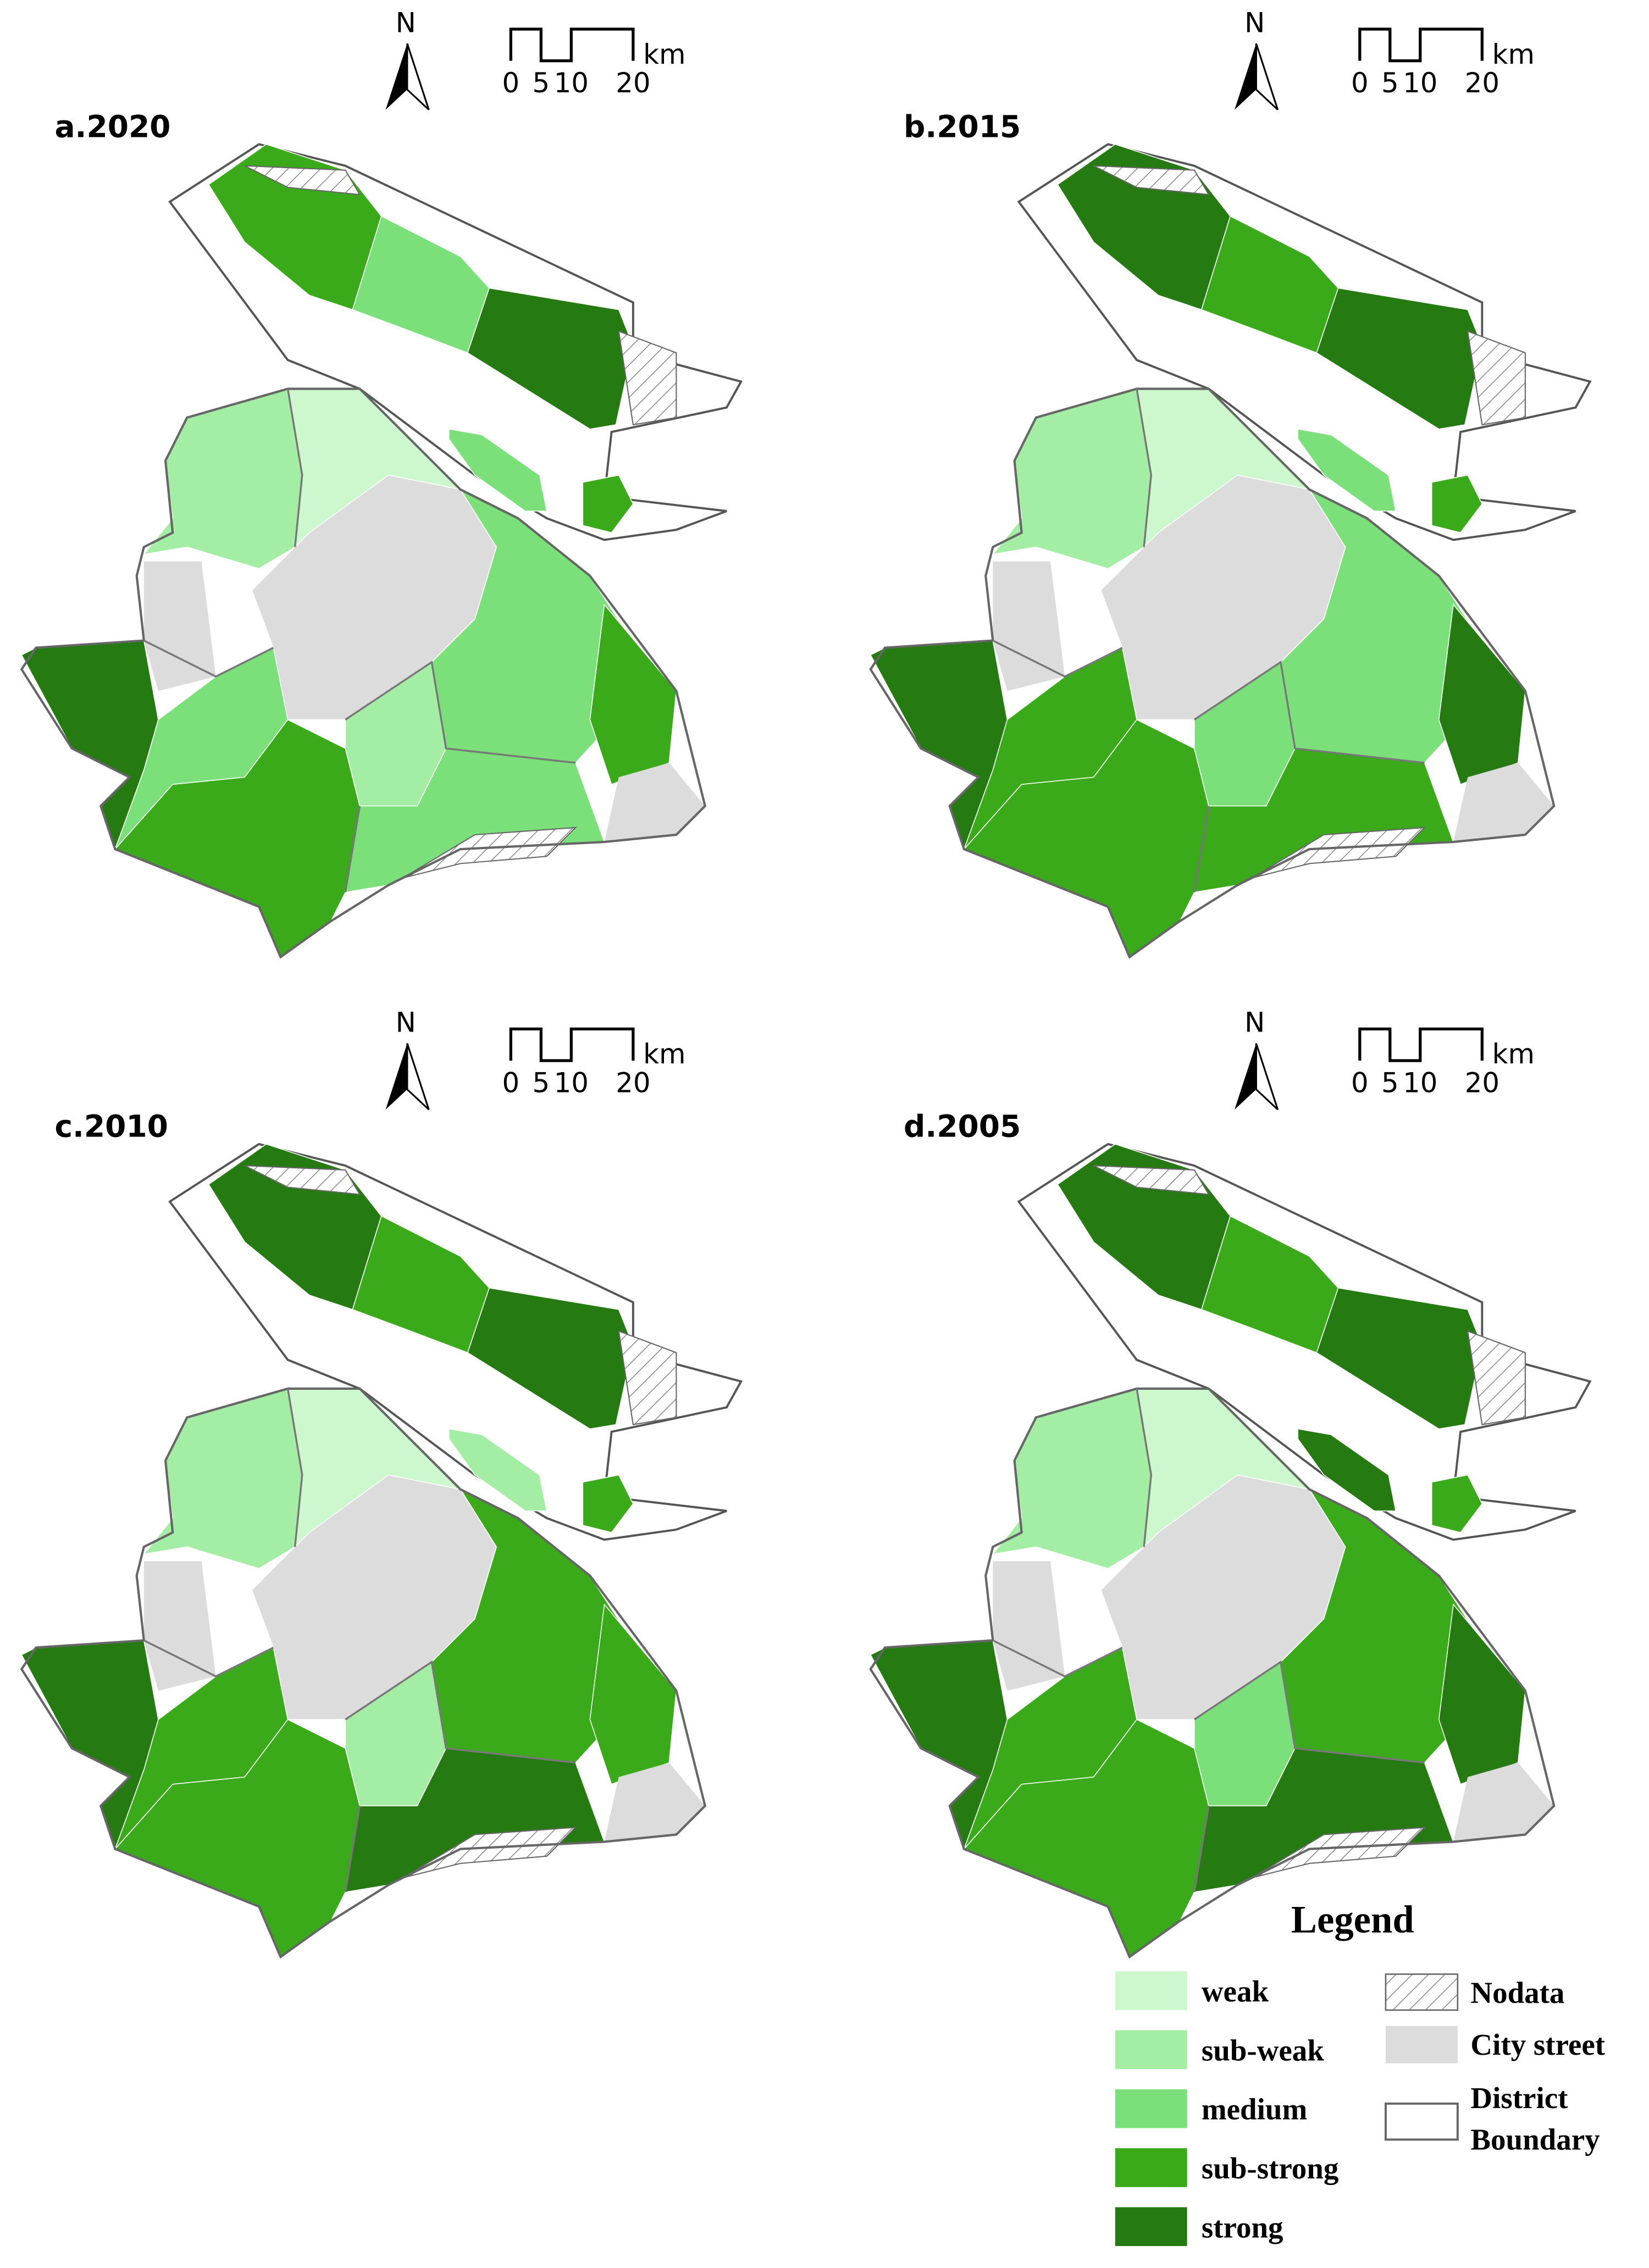  What do you see at coordinates (1535, 2139) in the screenshot?
I see `legend-label: Boundary` at bounding box center [1535, 2139].